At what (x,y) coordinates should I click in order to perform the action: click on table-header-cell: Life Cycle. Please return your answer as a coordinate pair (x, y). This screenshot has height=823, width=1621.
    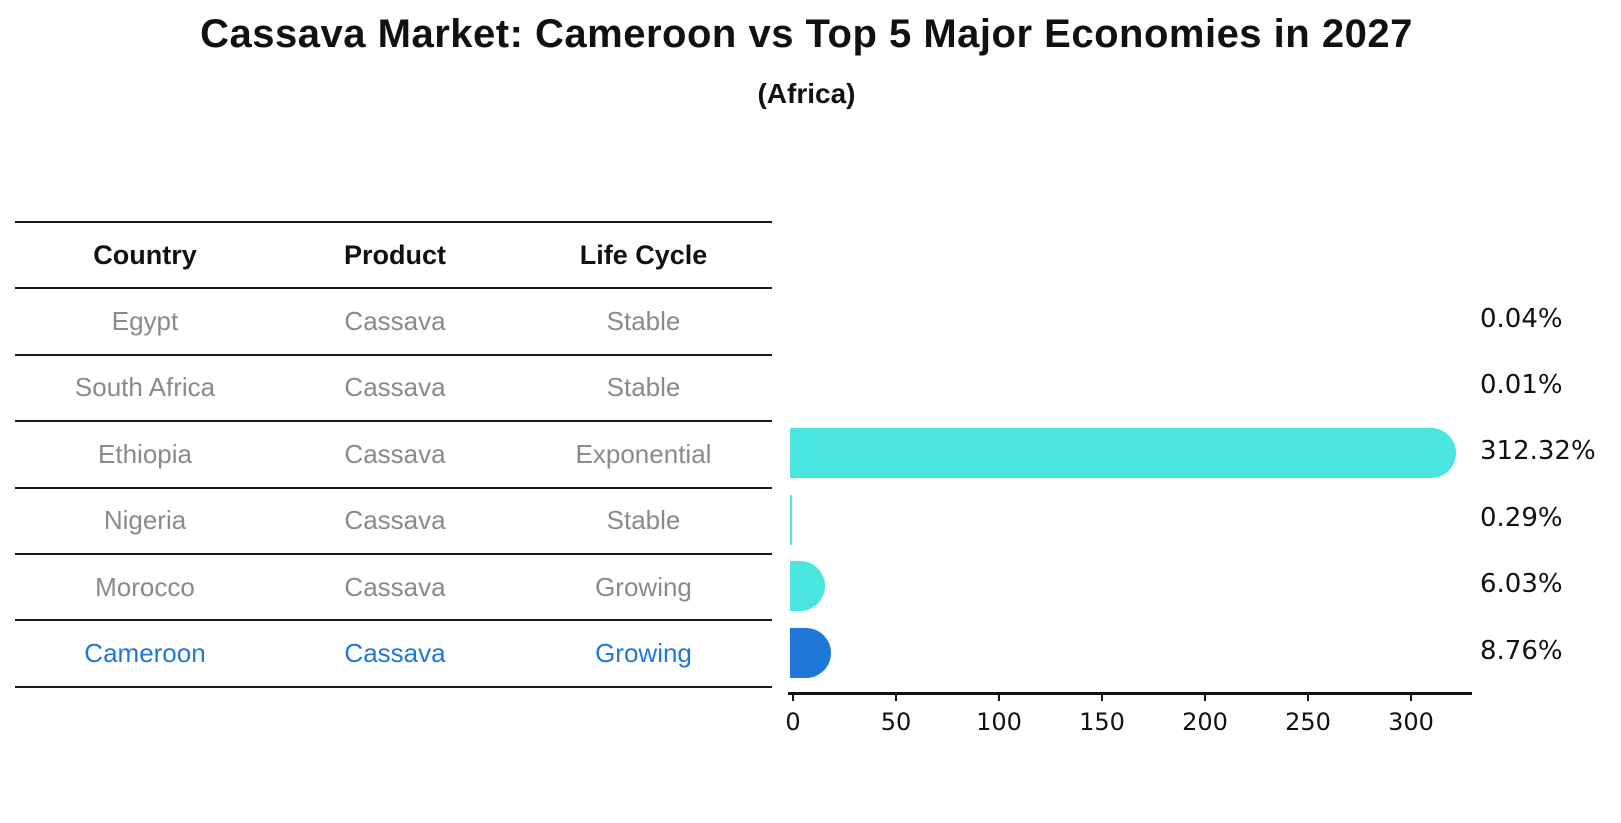
    Looking at the image, I should click on (643, 254).